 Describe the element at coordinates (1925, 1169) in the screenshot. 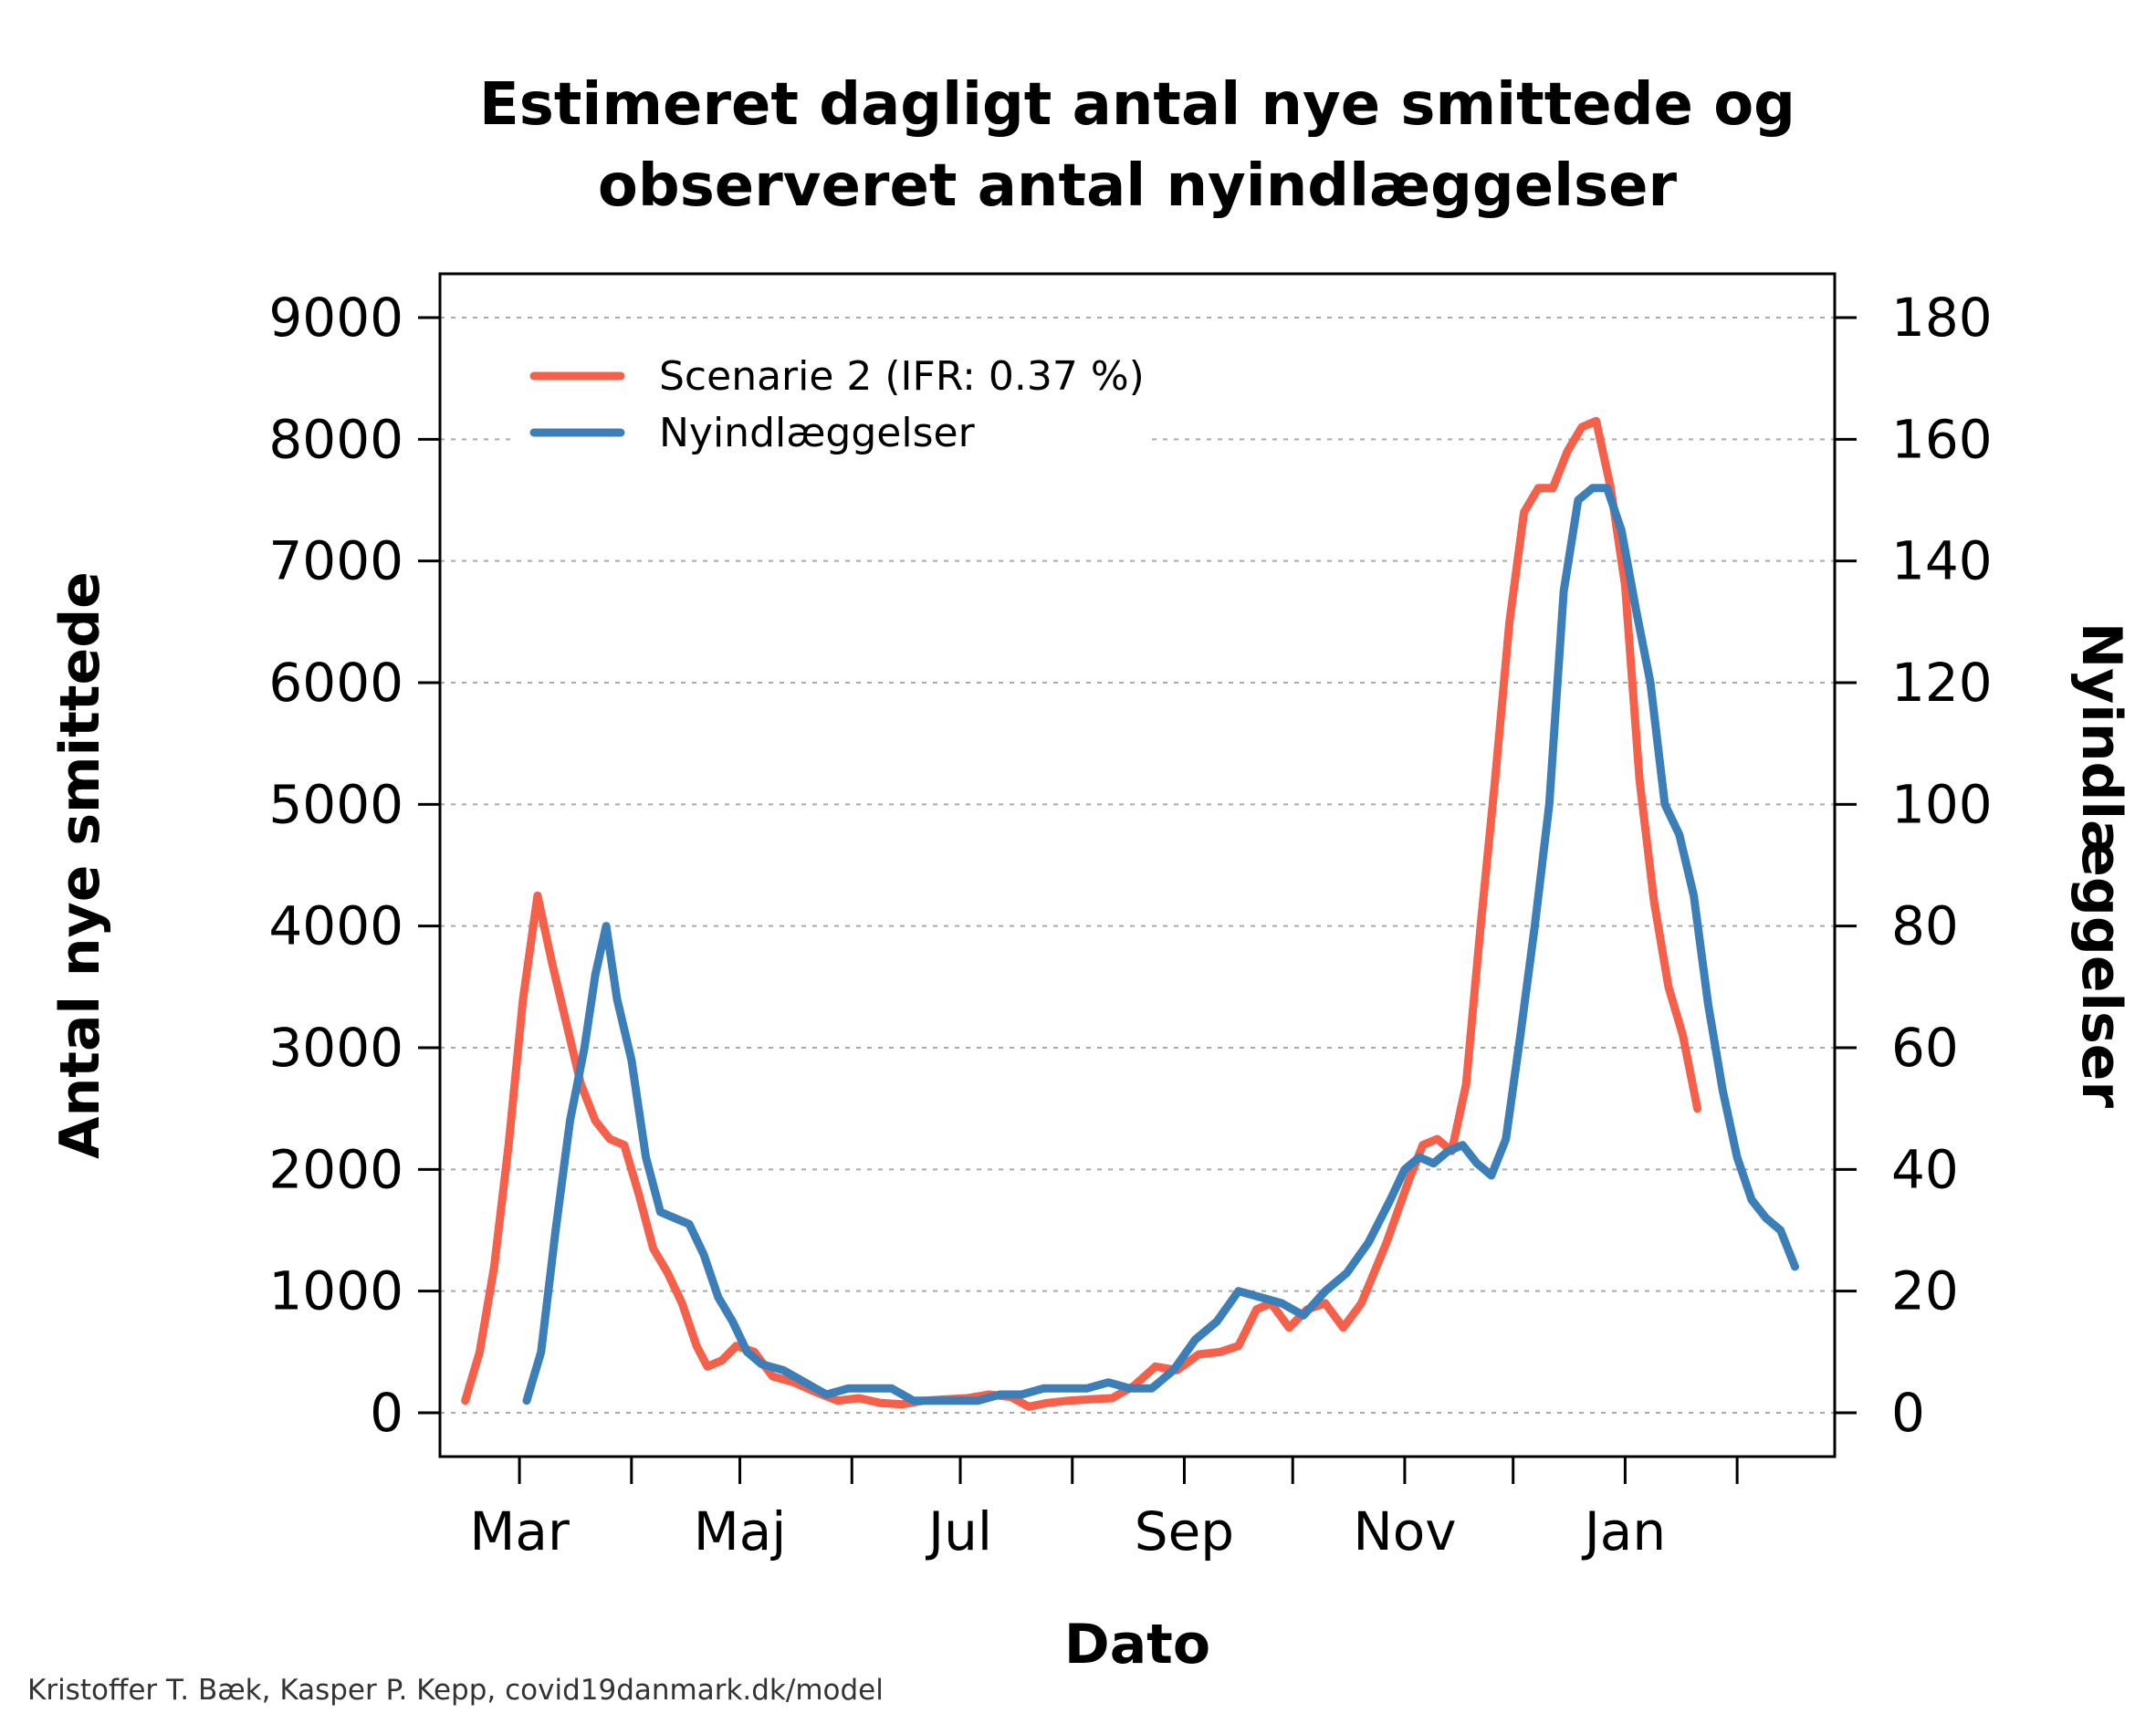

I see `y-right-tick-label: 40` at that location.